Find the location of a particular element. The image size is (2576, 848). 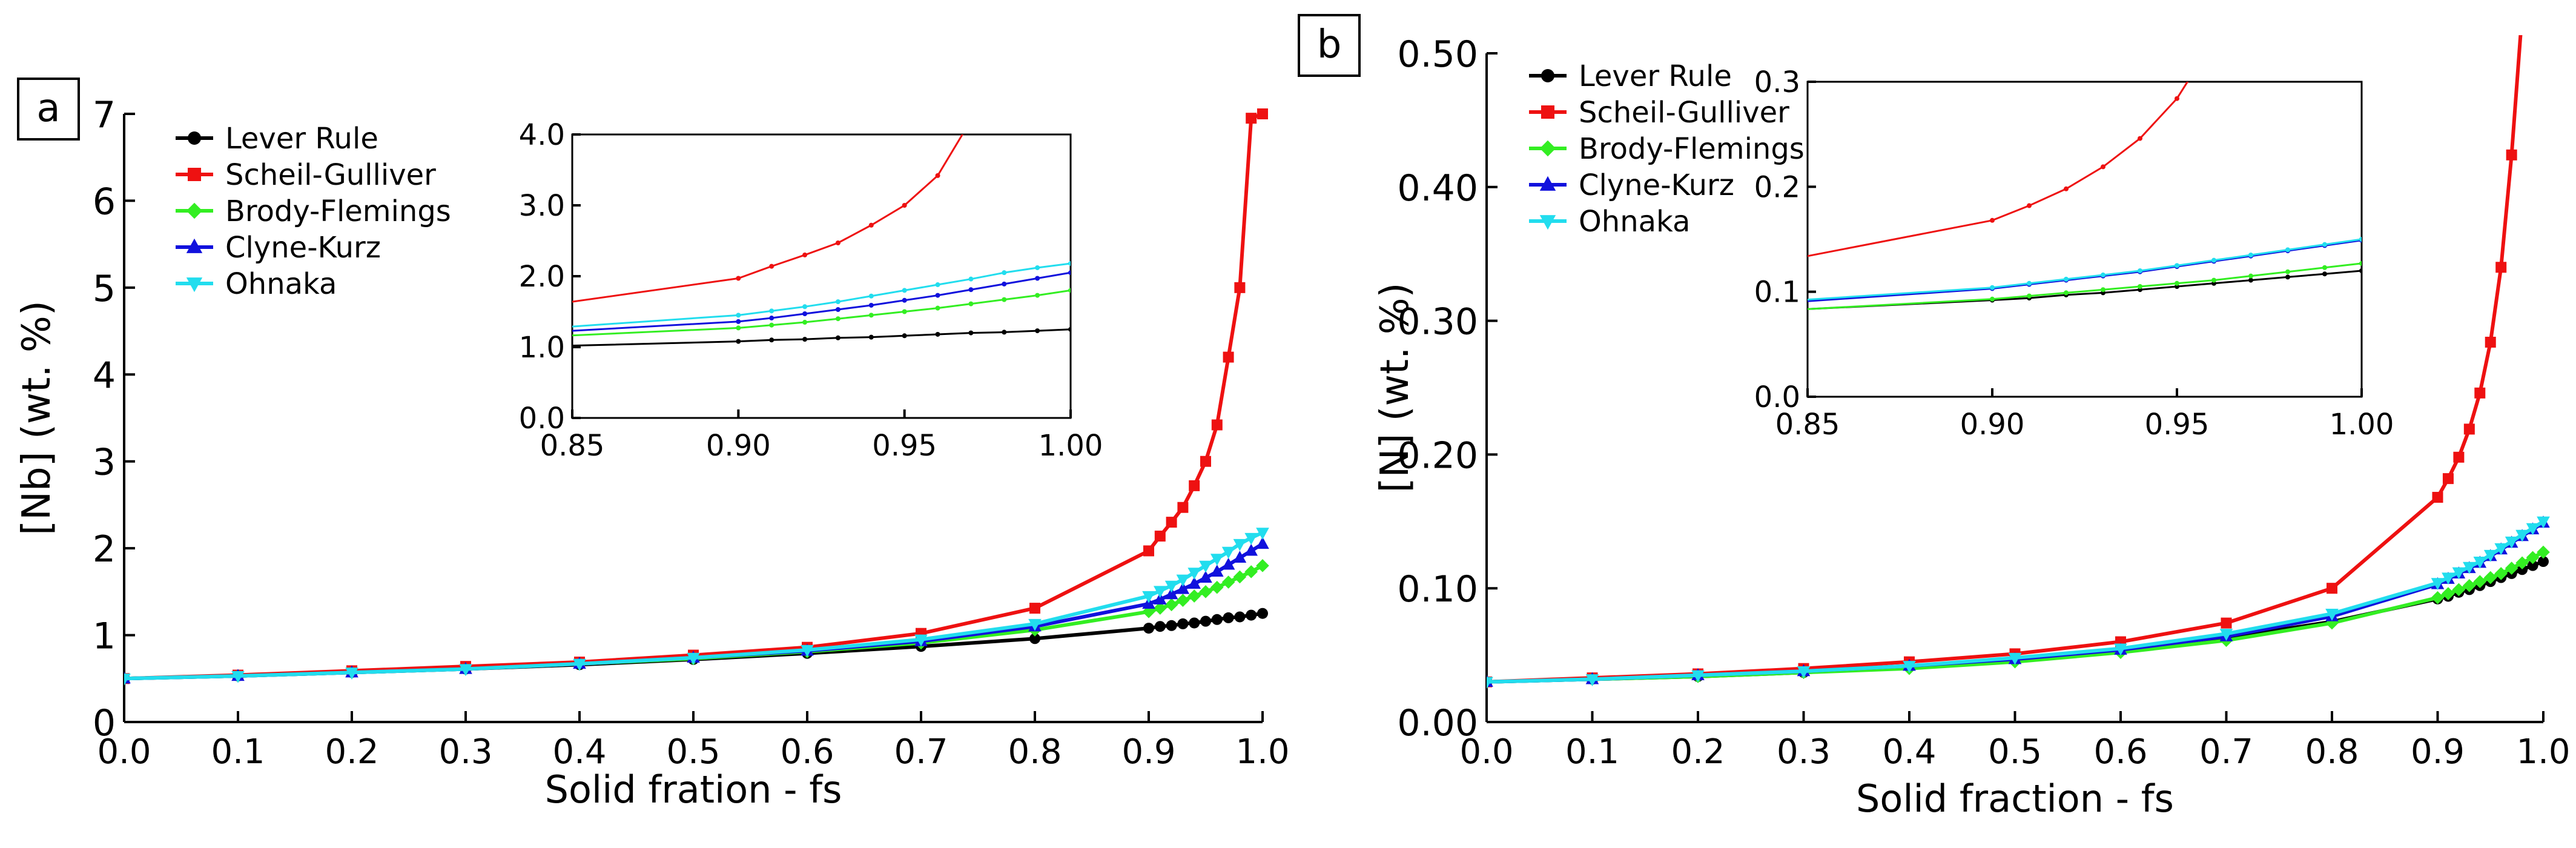

inset-chart: 0.85 0.90 0.95 1.00 0.0 1.0 2.0 3.0 4.0 is located at coordinates (811, 290).